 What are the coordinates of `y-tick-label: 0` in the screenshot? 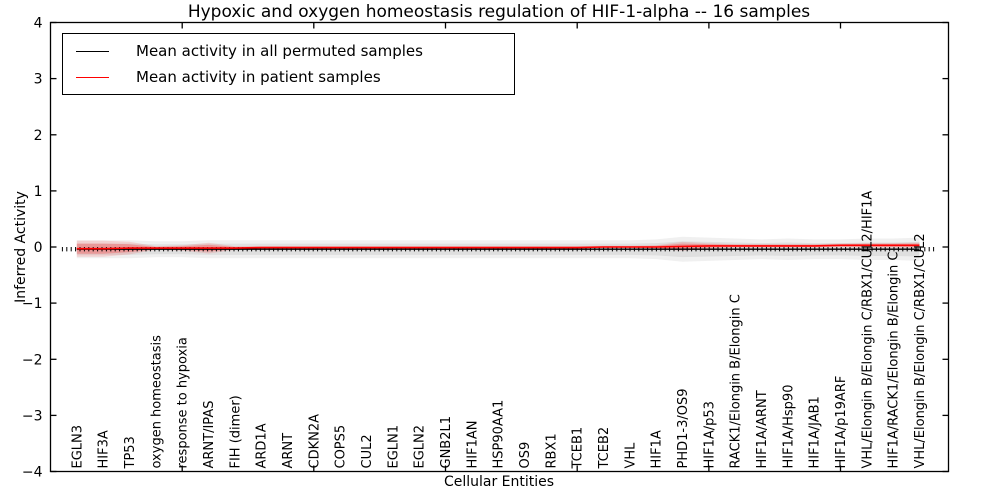 It's located at (38, 248).